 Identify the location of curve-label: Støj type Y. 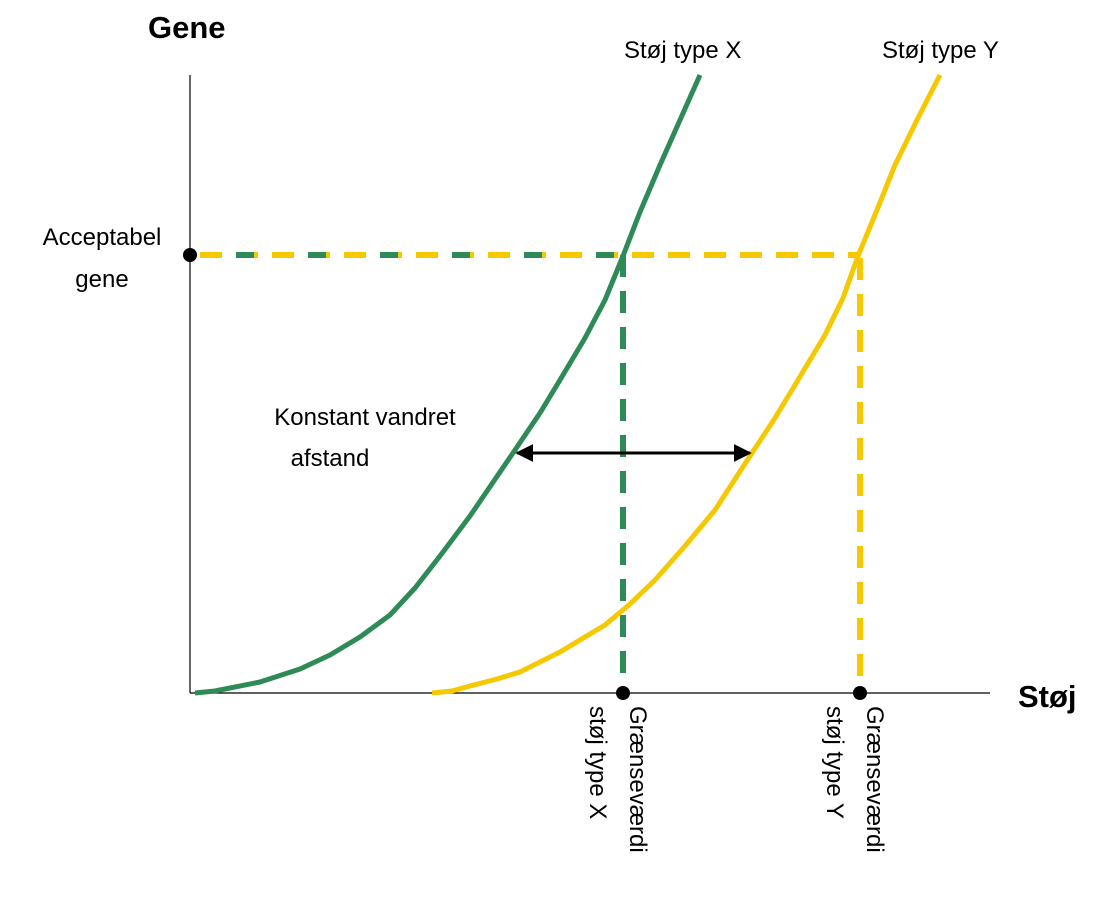
(940, 50).